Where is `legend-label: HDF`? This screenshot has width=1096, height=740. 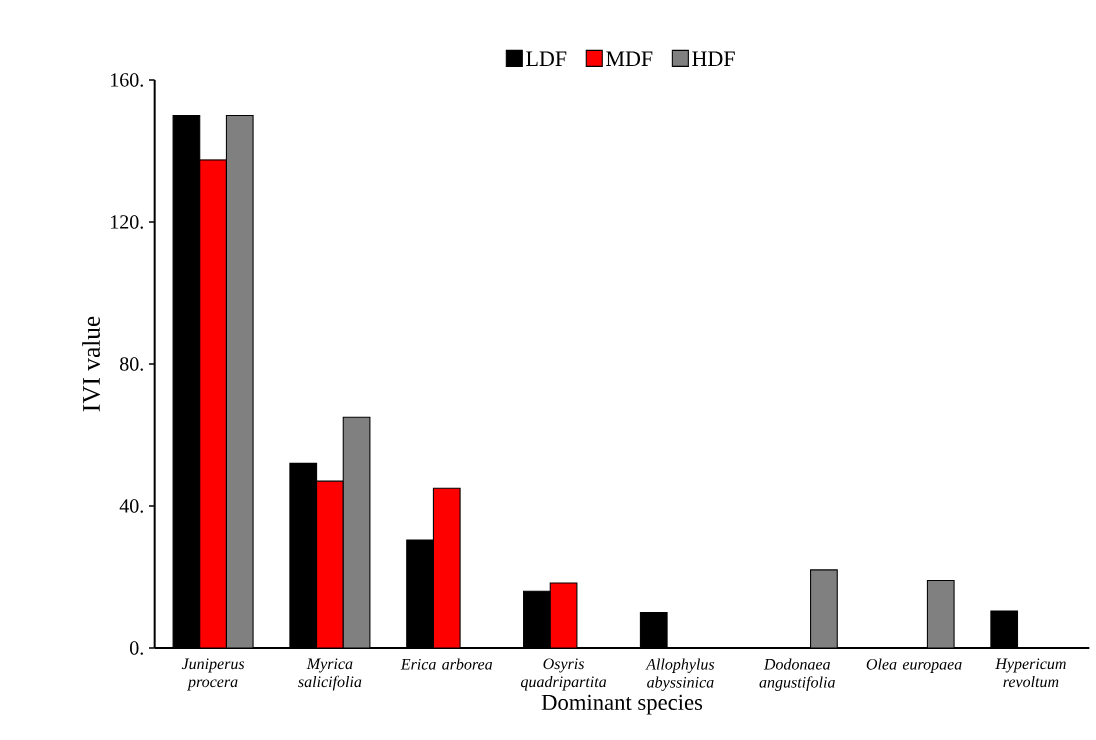
legend-label: HDF is located at coordinates (713, 58).